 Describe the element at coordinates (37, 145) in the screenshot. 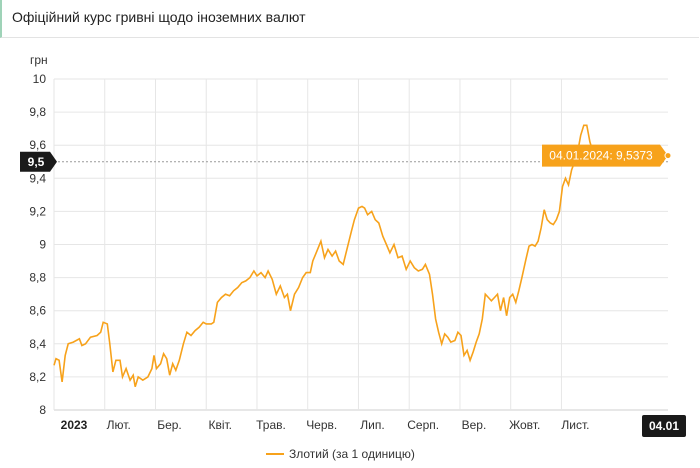

I see `y-tick-label: 9,6` at that location.